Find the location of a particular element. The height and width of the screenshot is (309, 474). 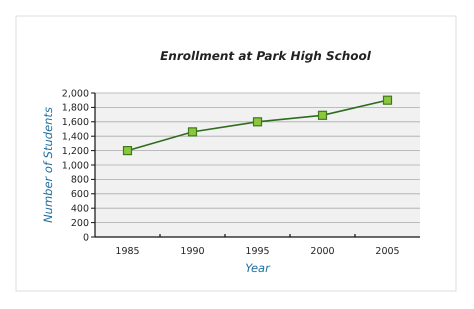

x-tick-label: 1990 is located at coordinates (192, 251).